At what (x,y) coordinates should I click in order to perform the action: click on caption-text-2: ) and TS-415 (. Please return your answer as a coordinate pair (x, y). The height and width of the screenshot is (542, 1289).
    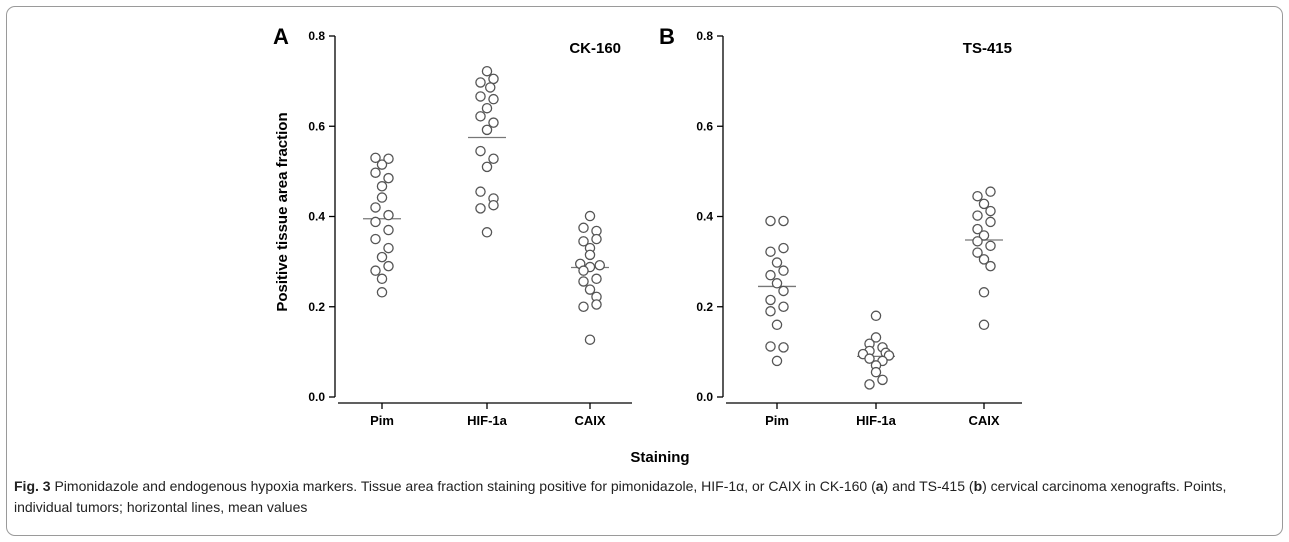
    Looking at the image, I should click on (928, 486).